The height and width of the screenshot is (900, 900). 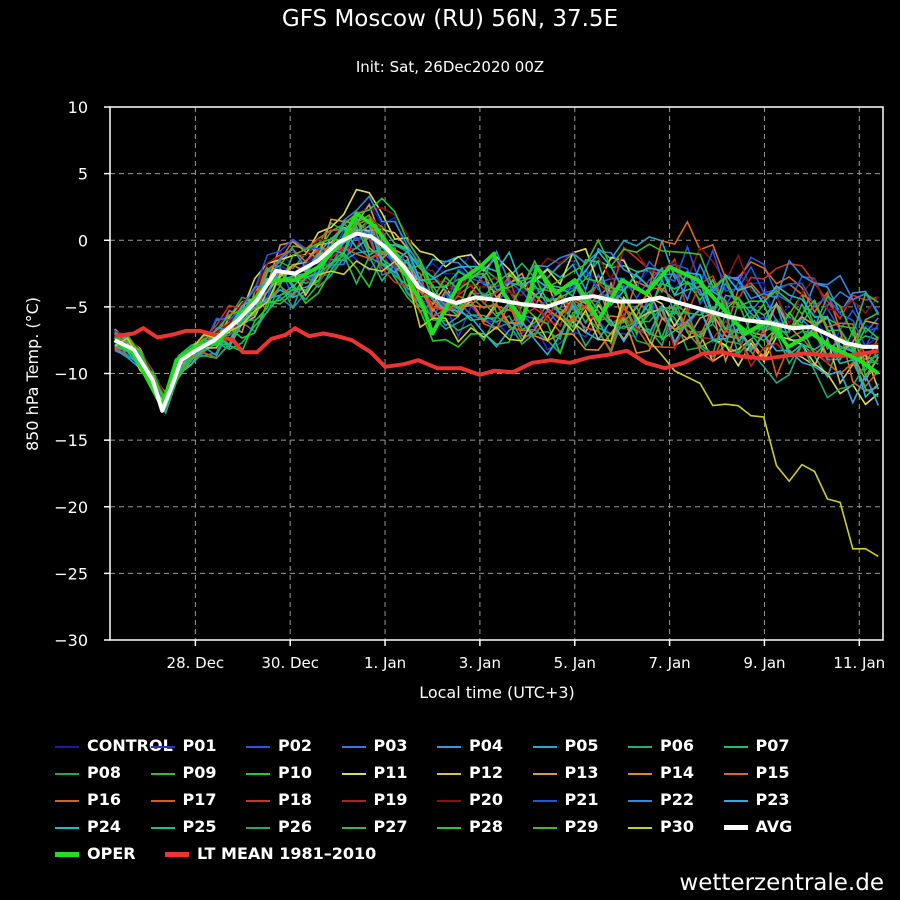 What do you see at coordinates (71, 374) in the screenshot?
I see `y-tick-label: −10` at bounding box center [71, 374].